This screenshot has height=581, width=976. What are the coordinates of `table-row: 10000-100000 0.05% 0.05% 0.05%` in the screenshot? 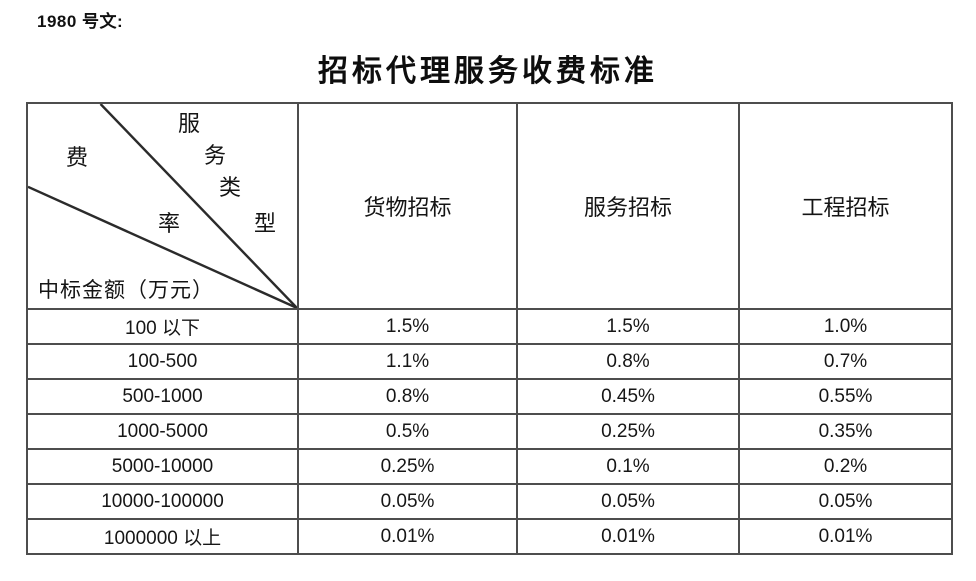 It's located at (489, 501).